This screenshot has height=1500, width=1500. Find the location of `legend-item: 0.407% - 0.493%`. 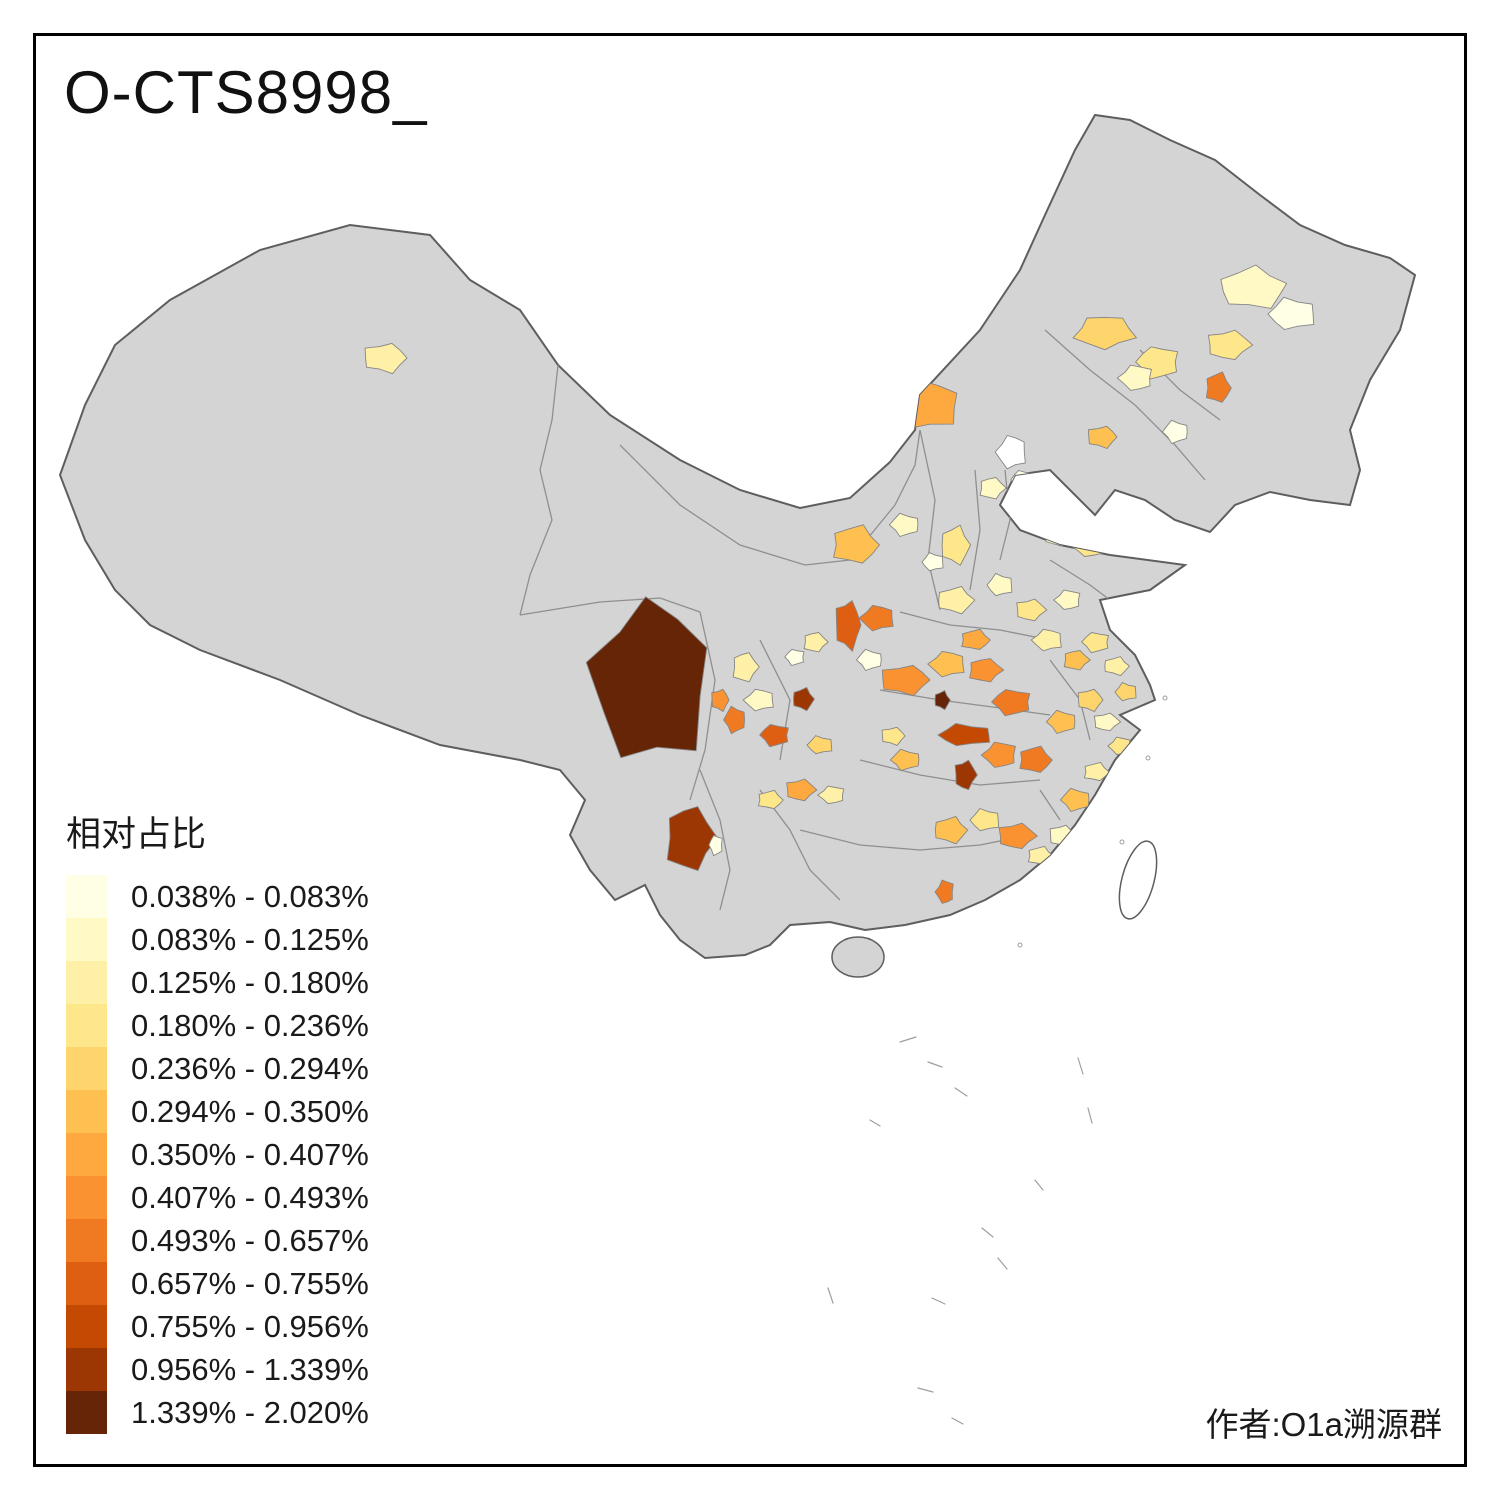

legend-item: 0.407% - 0.493% is located at coordinates (217, 1197).